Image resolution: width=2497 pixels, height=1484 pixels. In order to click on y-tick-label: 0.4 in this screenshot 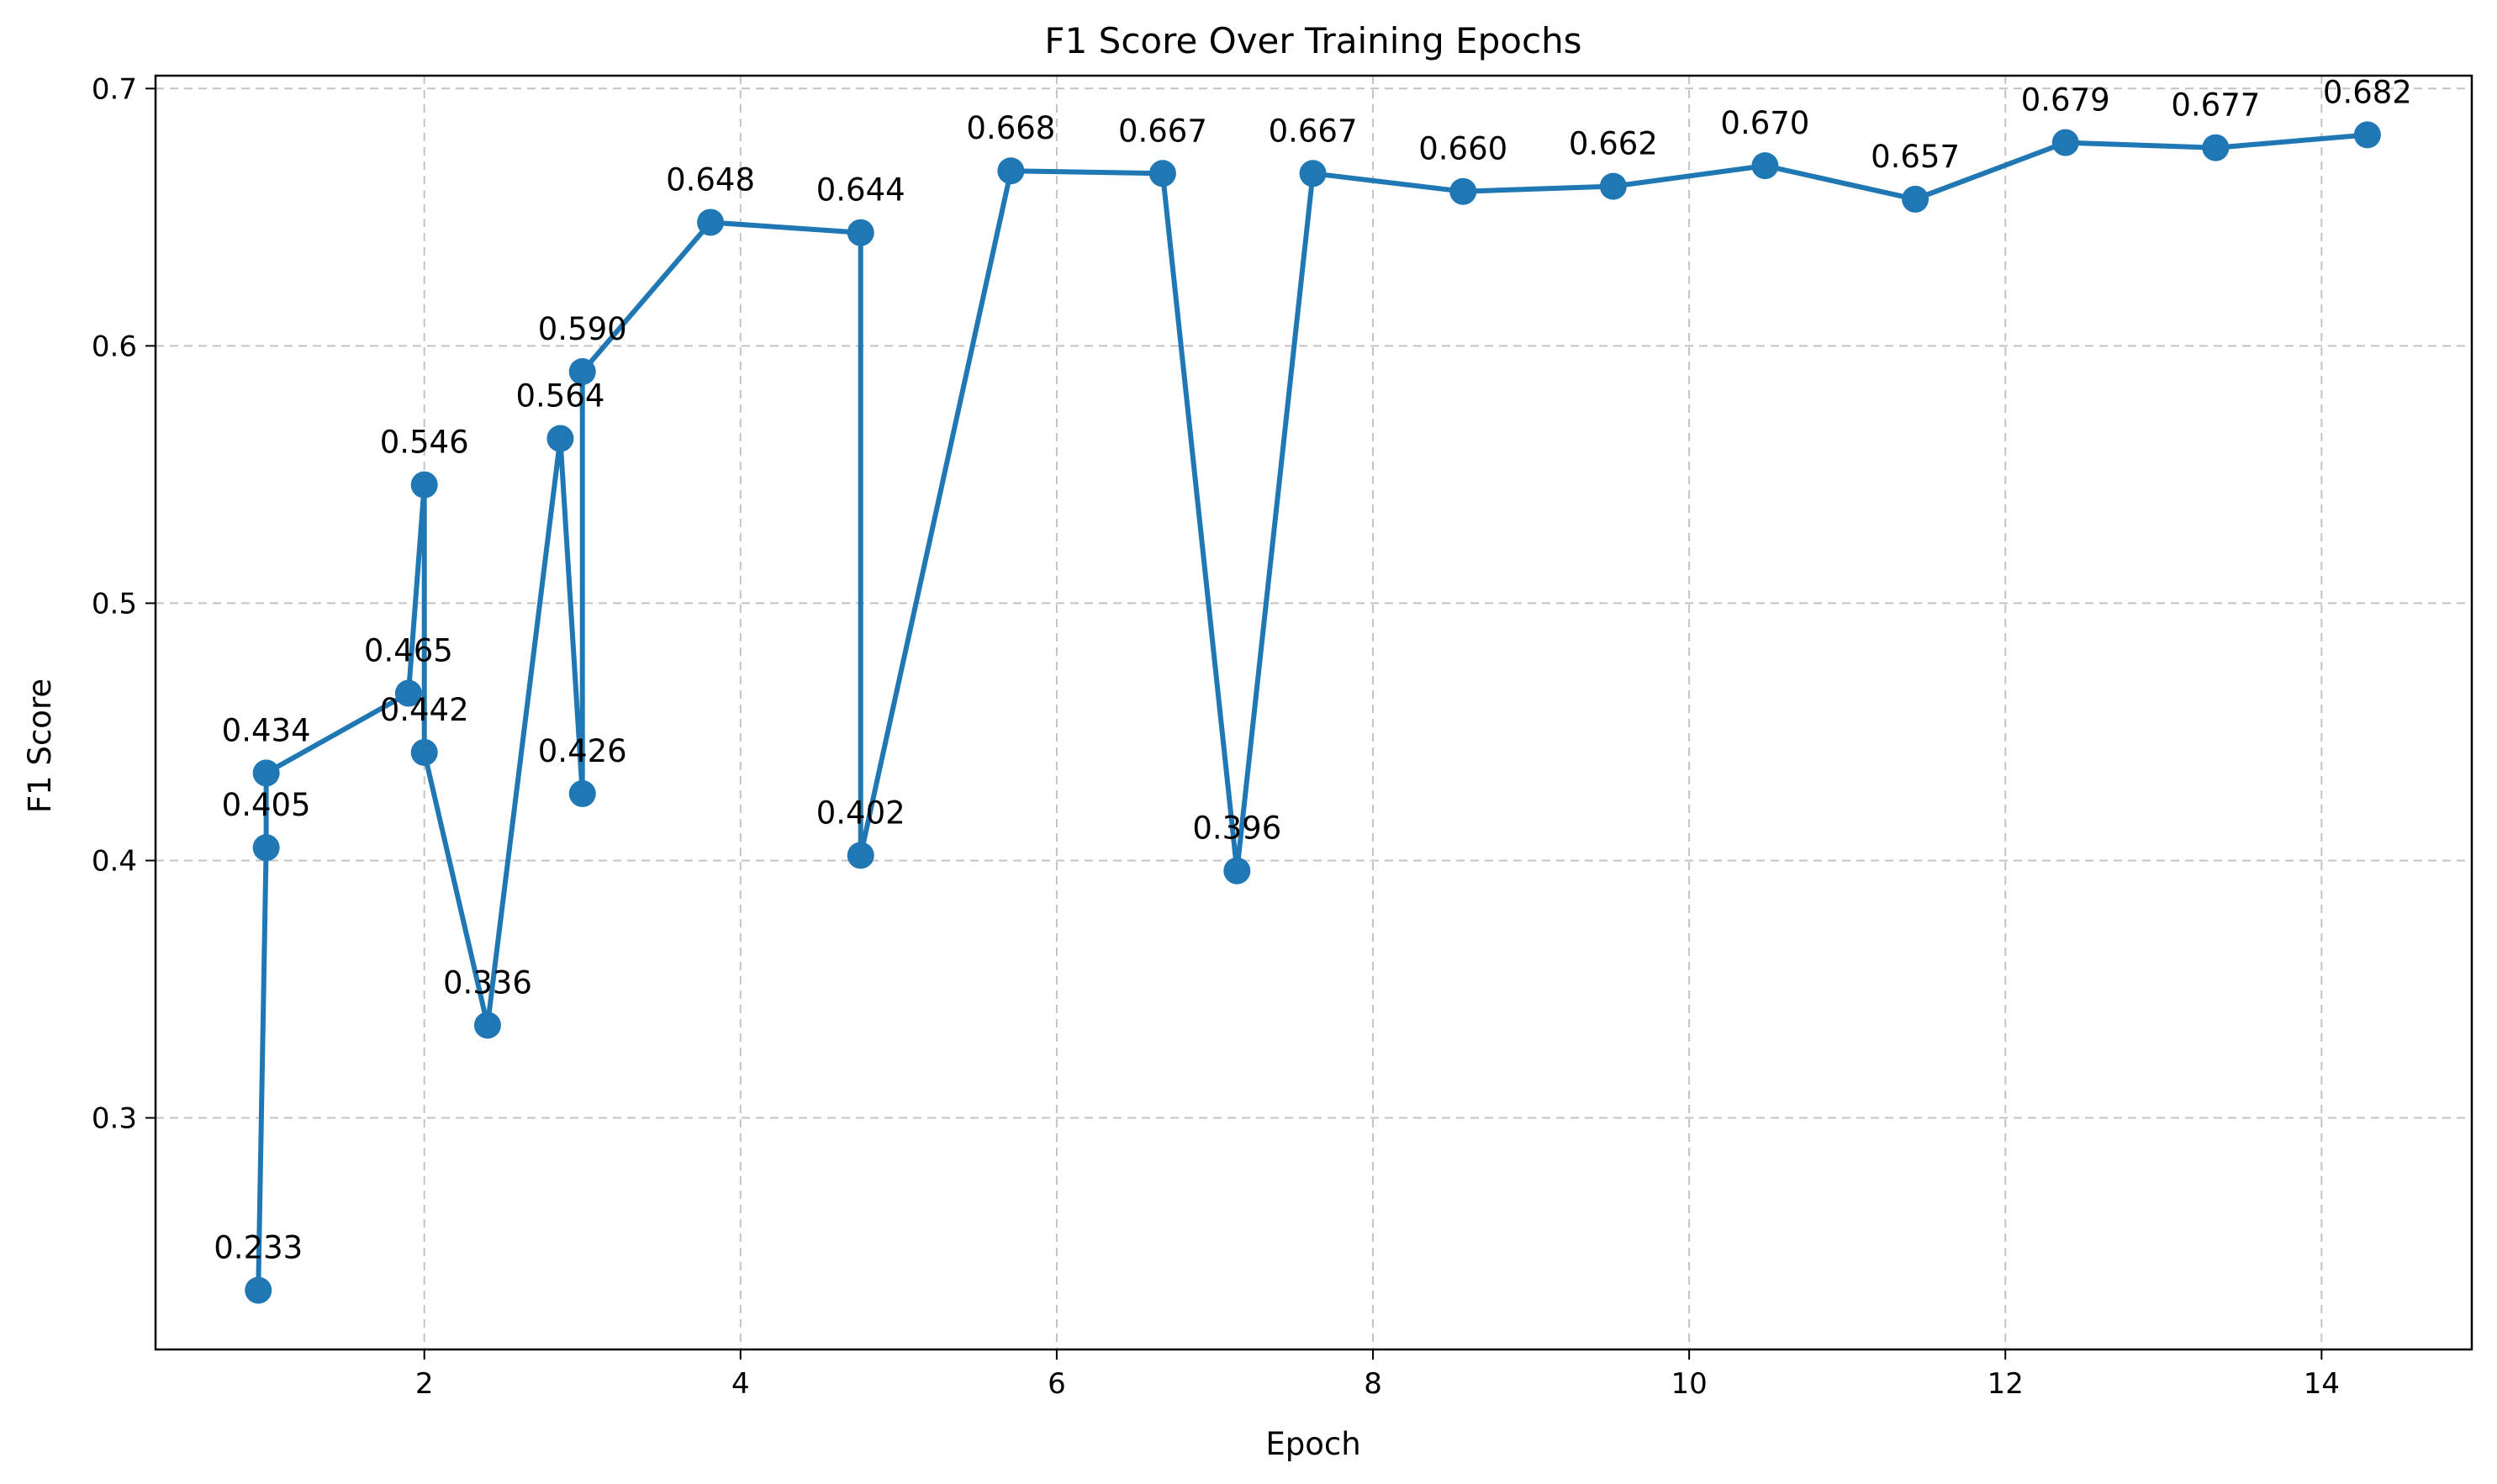, I will do `click(114, 861)`.